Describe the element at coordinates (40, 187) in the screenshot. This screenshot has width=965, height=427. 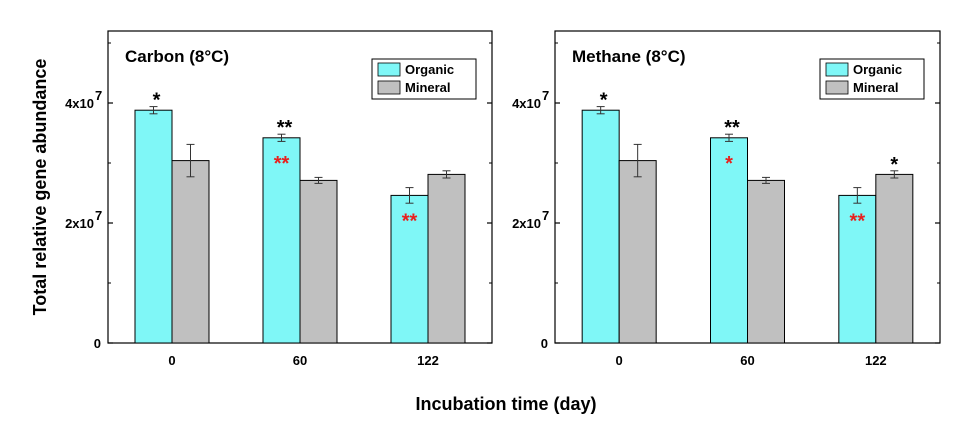
I see `y-axis-title: Total relative gene abundance` at that location.